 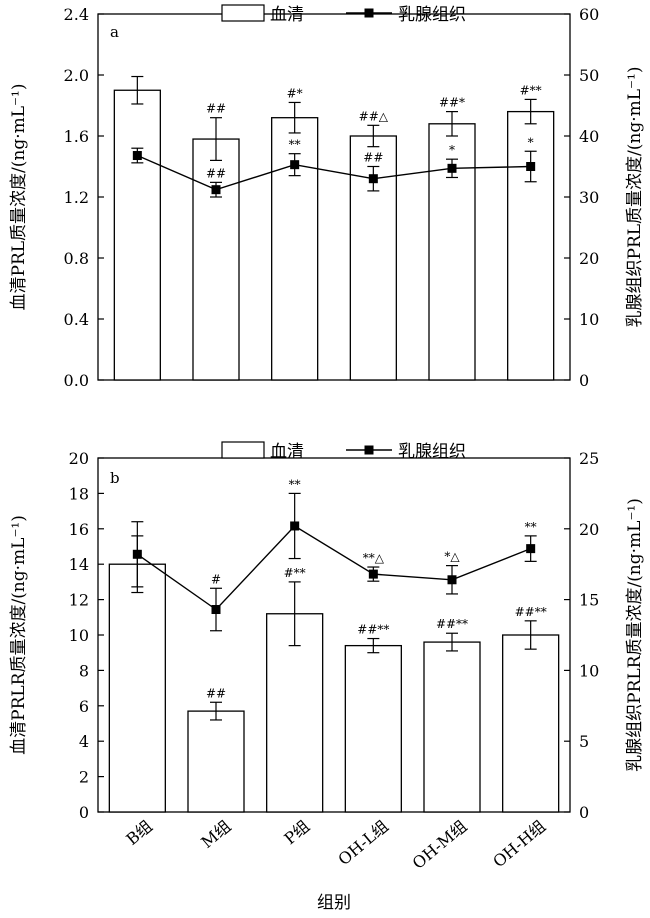 What do you see at coordinates (76, 380) in the screenshot?
I see `y-tick-label: 0.0` at bounding box center [76, 380].